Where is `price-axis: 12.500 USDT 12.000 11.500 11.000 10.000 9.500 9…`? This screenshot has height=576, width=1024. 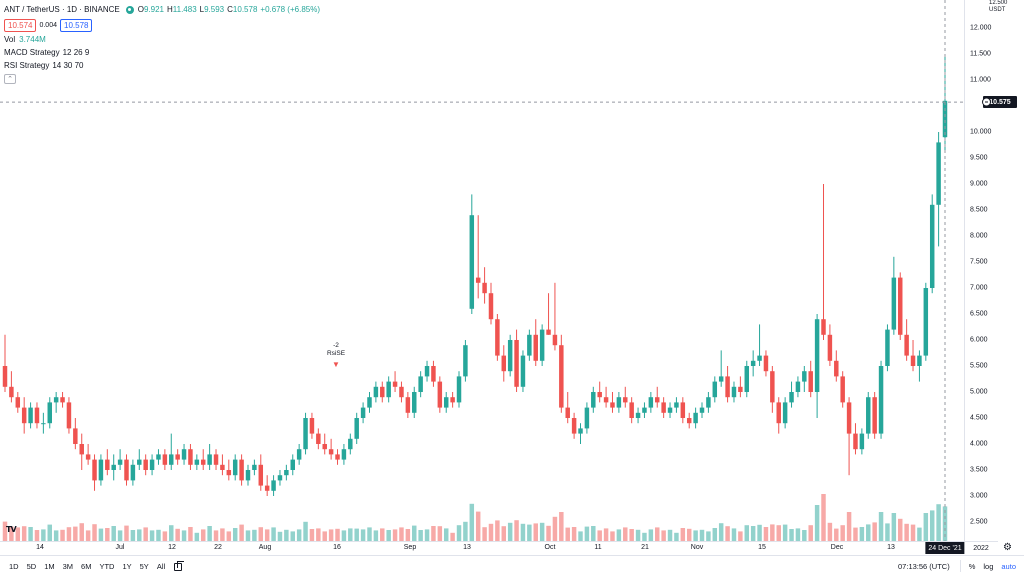
price-axis: 12.500 USDT 12.000 11.500 11.000 10.000 9.500 9… is located at coordinates (994, 270).